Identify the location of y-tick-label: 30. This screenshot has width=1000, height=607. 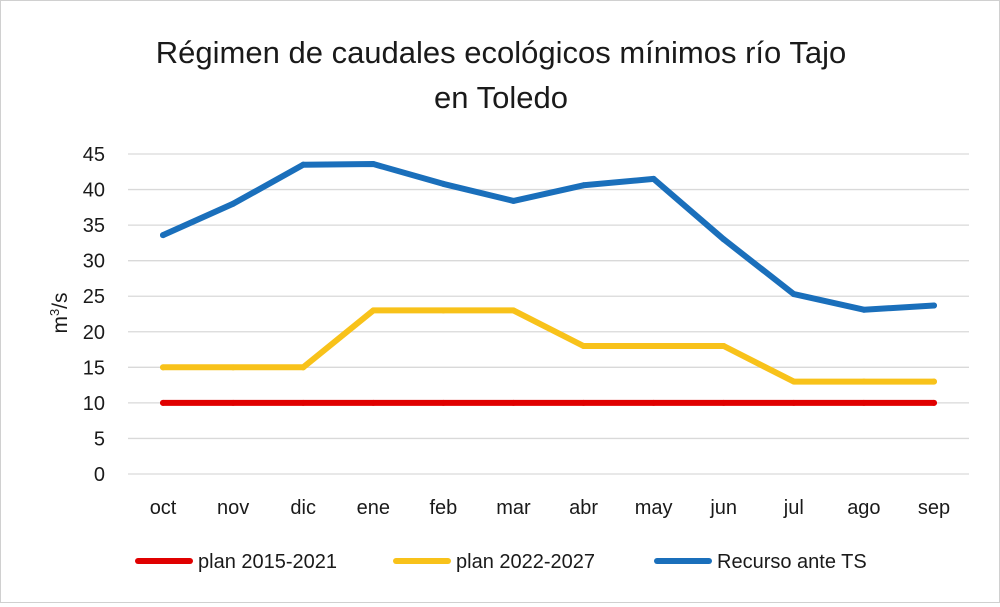
(94, 262).